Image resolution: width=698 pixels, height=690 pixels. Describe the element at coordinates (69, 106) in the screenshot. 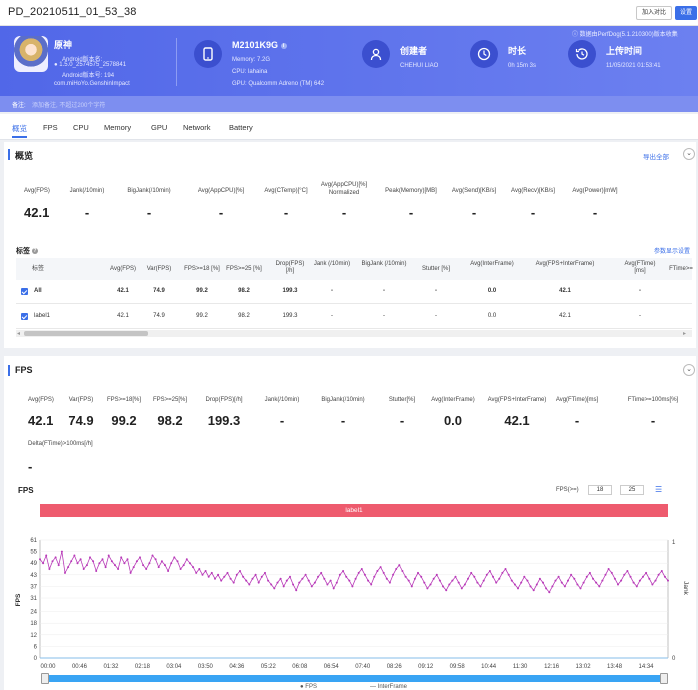

I see `note-input: 添加备注, 不超过200个字符` at that location.